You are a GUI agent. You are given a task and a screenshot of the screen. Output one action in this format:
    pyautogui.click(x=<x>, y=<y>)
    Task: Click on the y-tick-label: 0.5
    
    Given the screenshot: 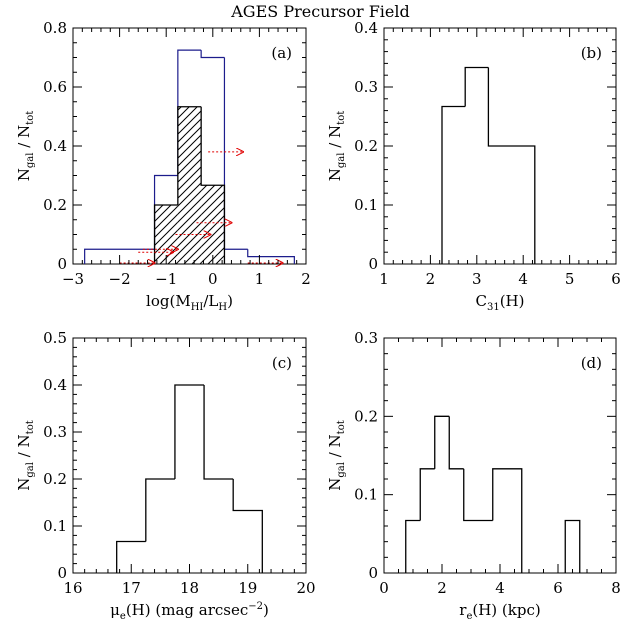 What is the action you would take?
    pyautogui.click(x=55, y=338)
    